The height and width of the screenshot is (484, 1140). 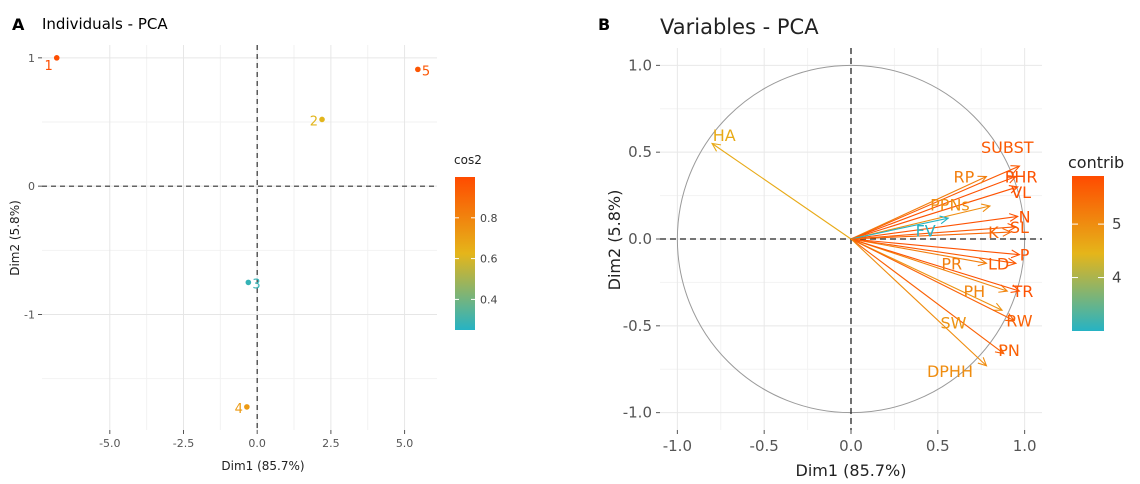 What do you see at coordinates (1025, 216) in the screenshot?
I see `variable-label: N` at bounding box center [1025, 216].